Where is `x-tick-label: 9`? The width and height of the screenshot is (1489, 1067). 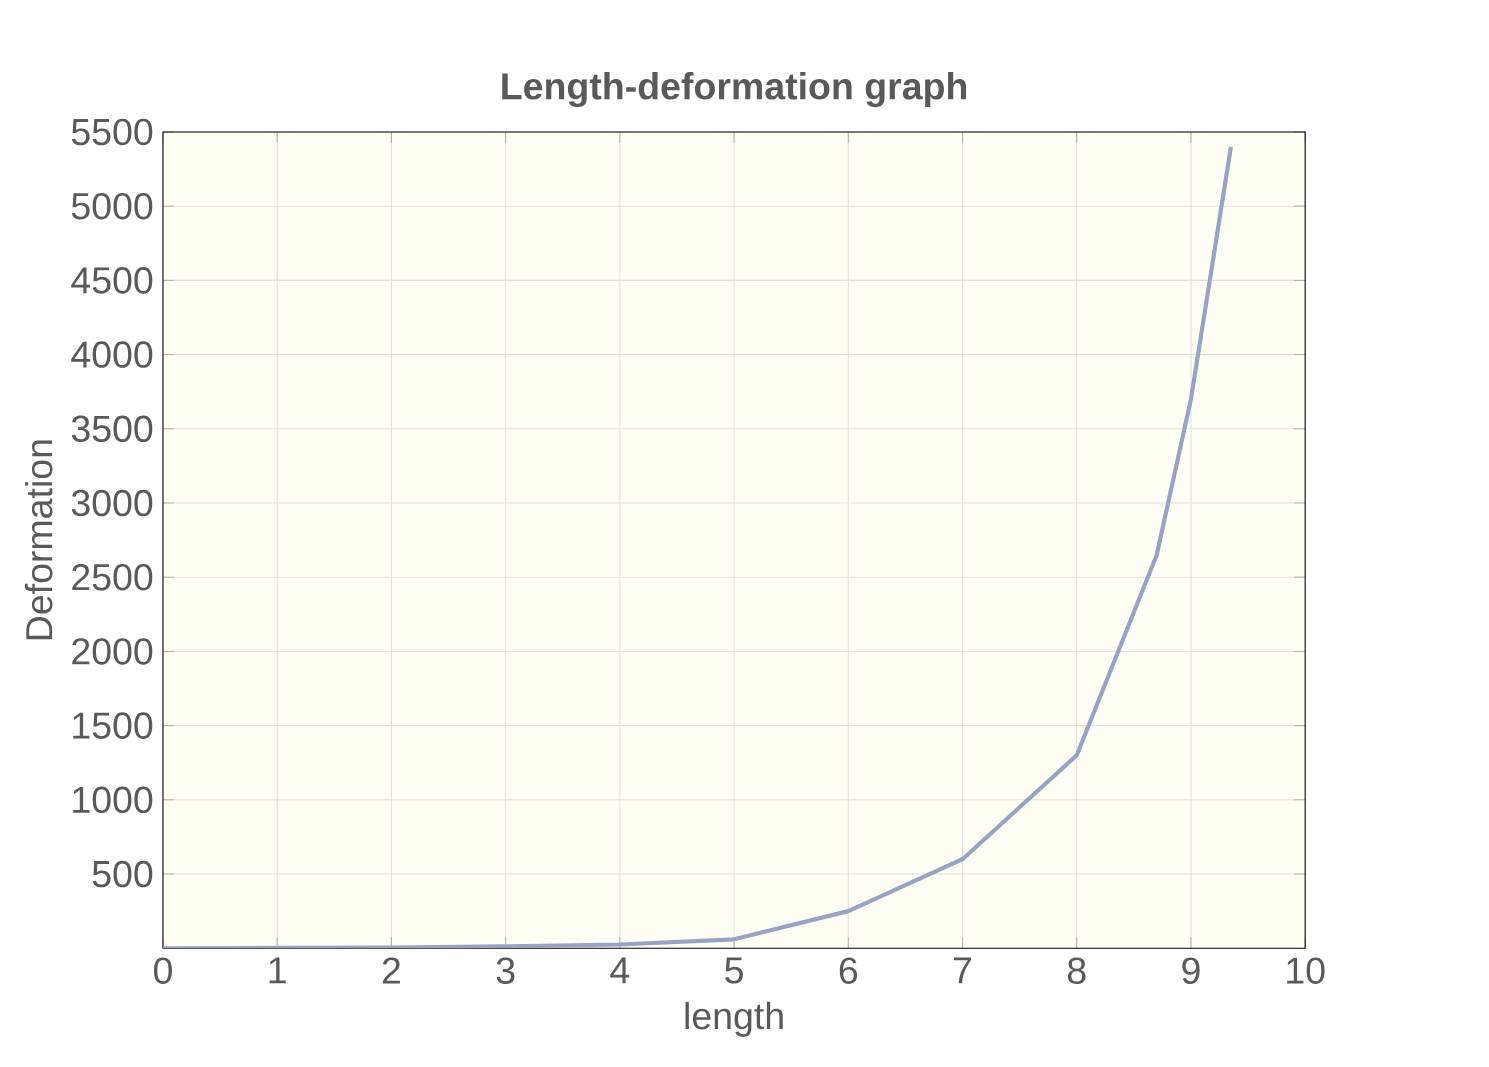
x-tick-label: 9 is located at coordinates (1191, 971).